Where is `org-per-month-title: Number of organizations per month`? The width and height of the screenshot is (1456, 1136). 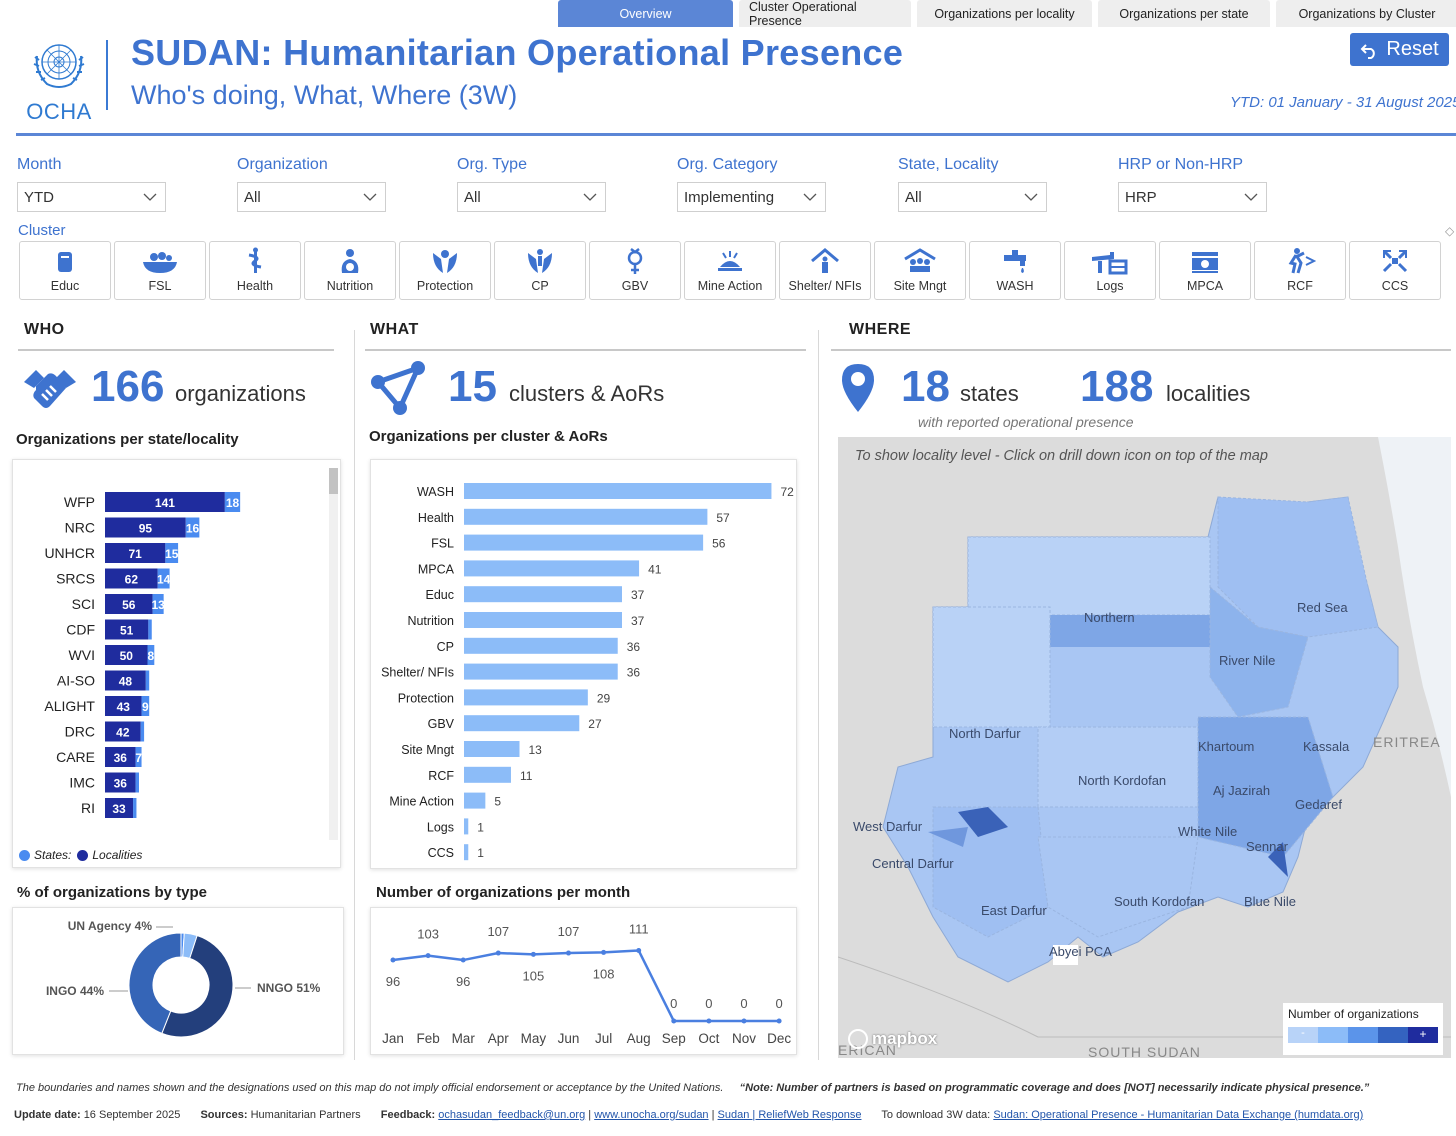 org-per-month-title: Number of organizations per month is located at coordinates (503, 892).